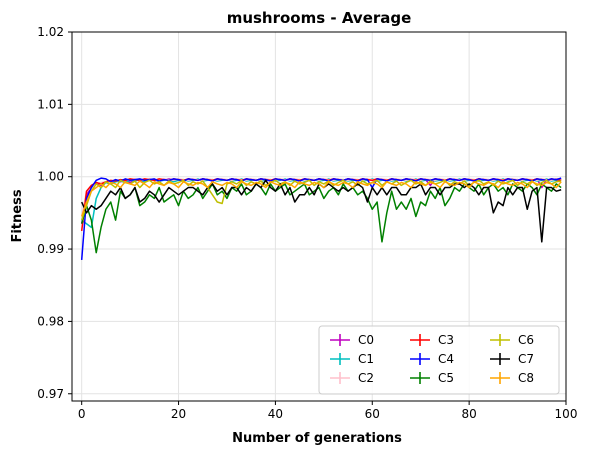 This screenshot has height=455, width=589. I want to click on legend-label: C1, so click(366, 359).